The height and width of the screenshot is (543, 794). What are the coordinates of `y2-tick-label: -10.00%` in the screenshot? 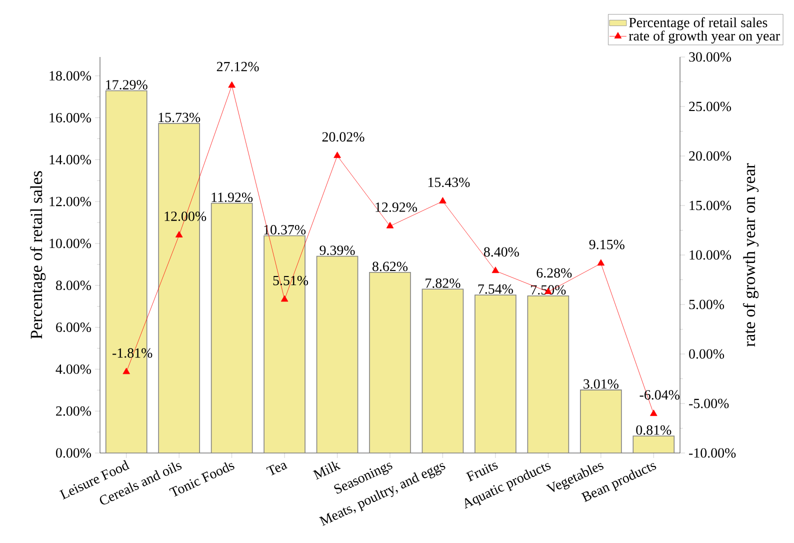 It's located at (712, 453).